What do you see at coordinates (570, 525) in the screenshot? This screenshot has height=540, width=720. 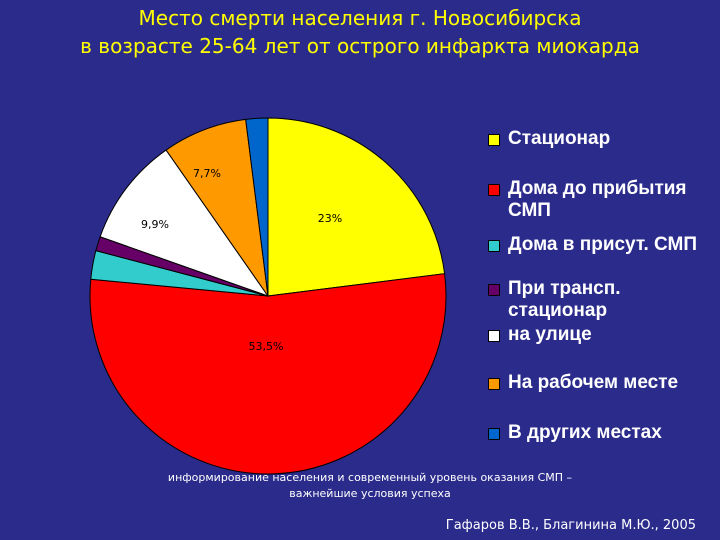 I see `author-credit: Гафаров В.В., Благинина М.Ю., 2005` at bounding box center [570, 525].